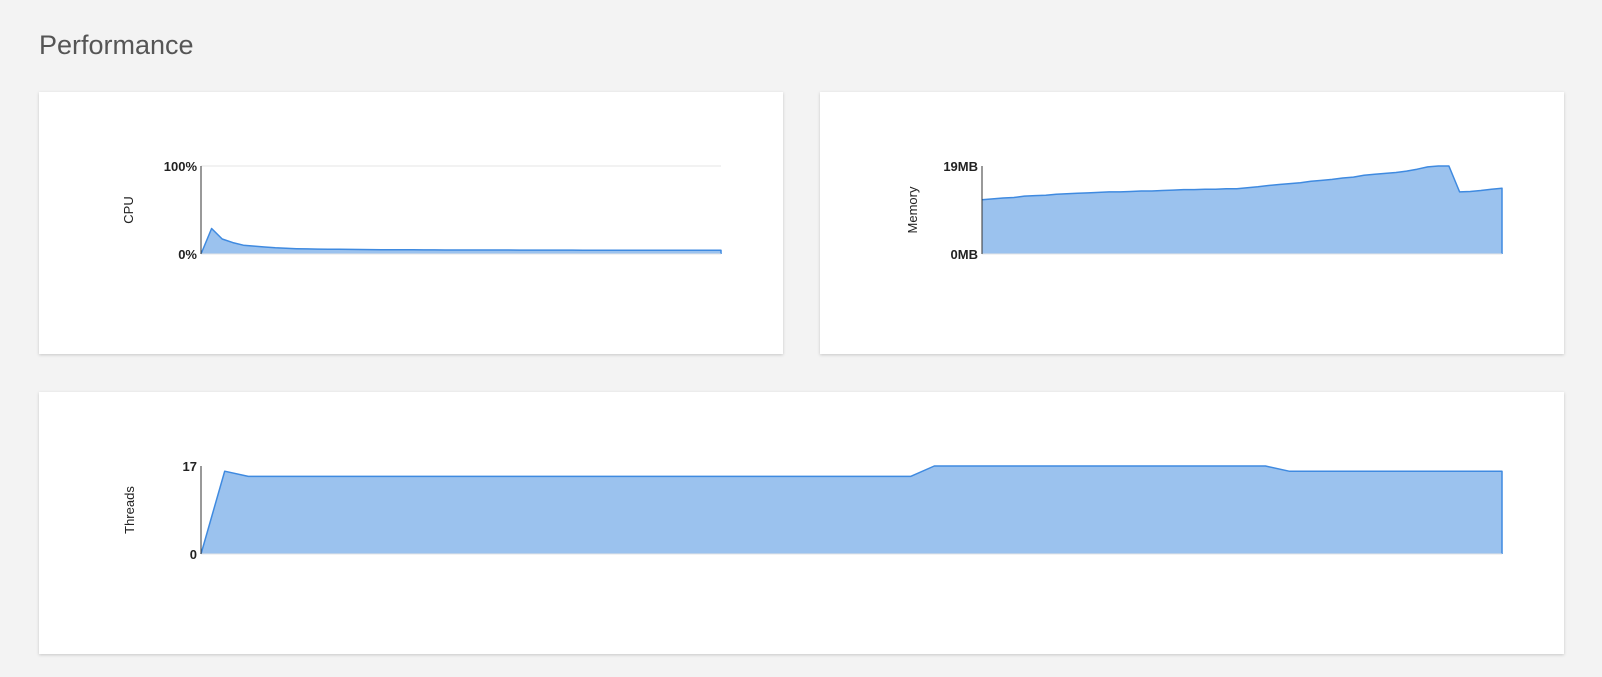 The width and height of the screenshot is (1602, 677). What do you see at coordinates (181, 166) in the screenshot?
I see `cpu-tick-label-max: 100%` at bounding box center [181, 166].